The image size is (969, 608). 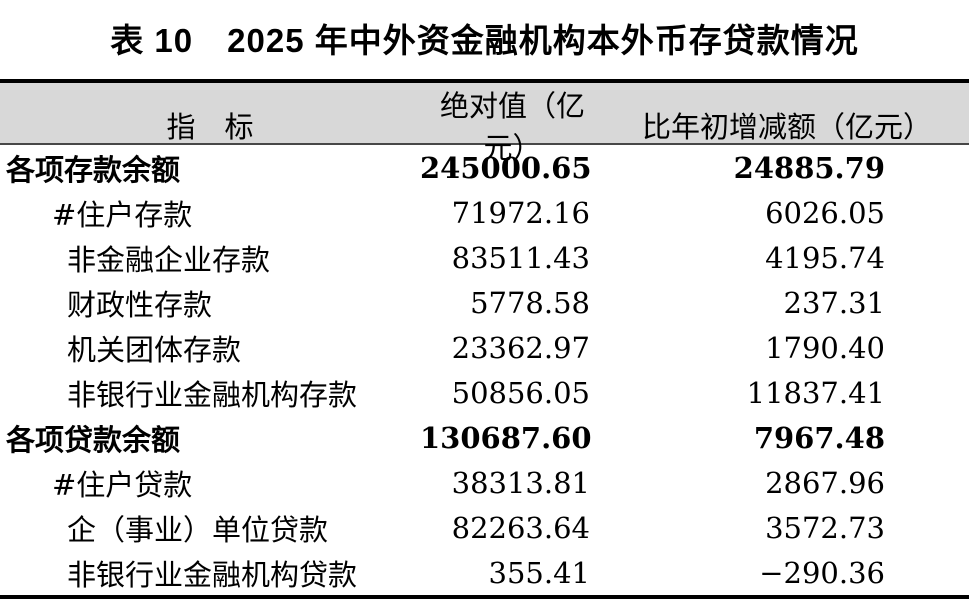 I want to click on table-row: #住户贷款 38313.81 2867.96, so click(x=484, y=482).